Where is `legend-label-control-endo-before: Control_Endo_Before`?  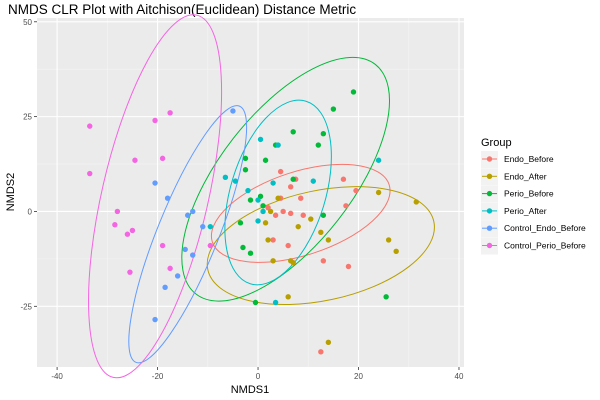
legend-label-control-endo-before: Control_Endo_Before is located at coordinates (545, 228).